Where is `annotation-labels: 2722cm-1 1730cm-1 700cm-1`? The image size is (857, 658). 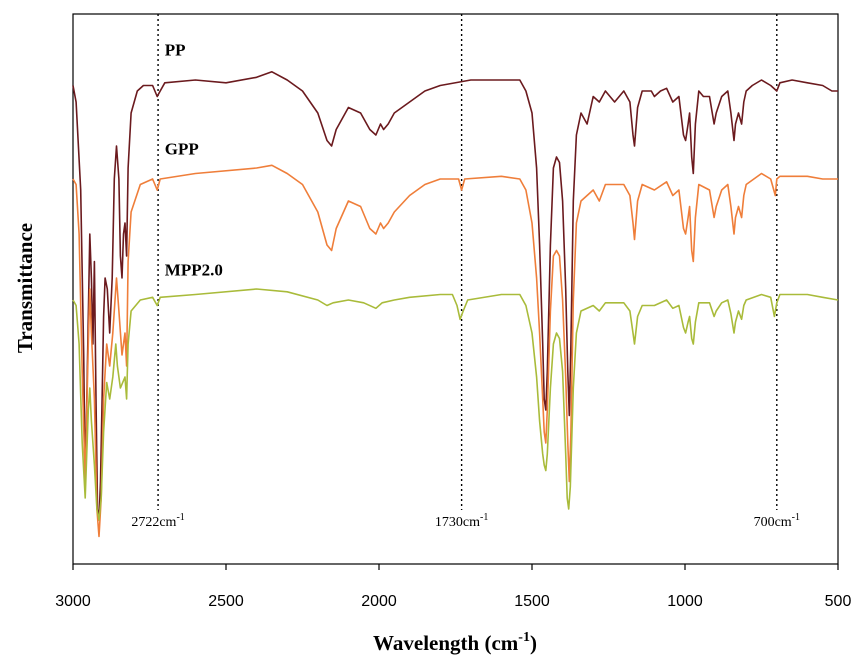
annotation-labels: 2722cm-1 1730cm-1 700cm-1 is located at coordinates (465, 521).